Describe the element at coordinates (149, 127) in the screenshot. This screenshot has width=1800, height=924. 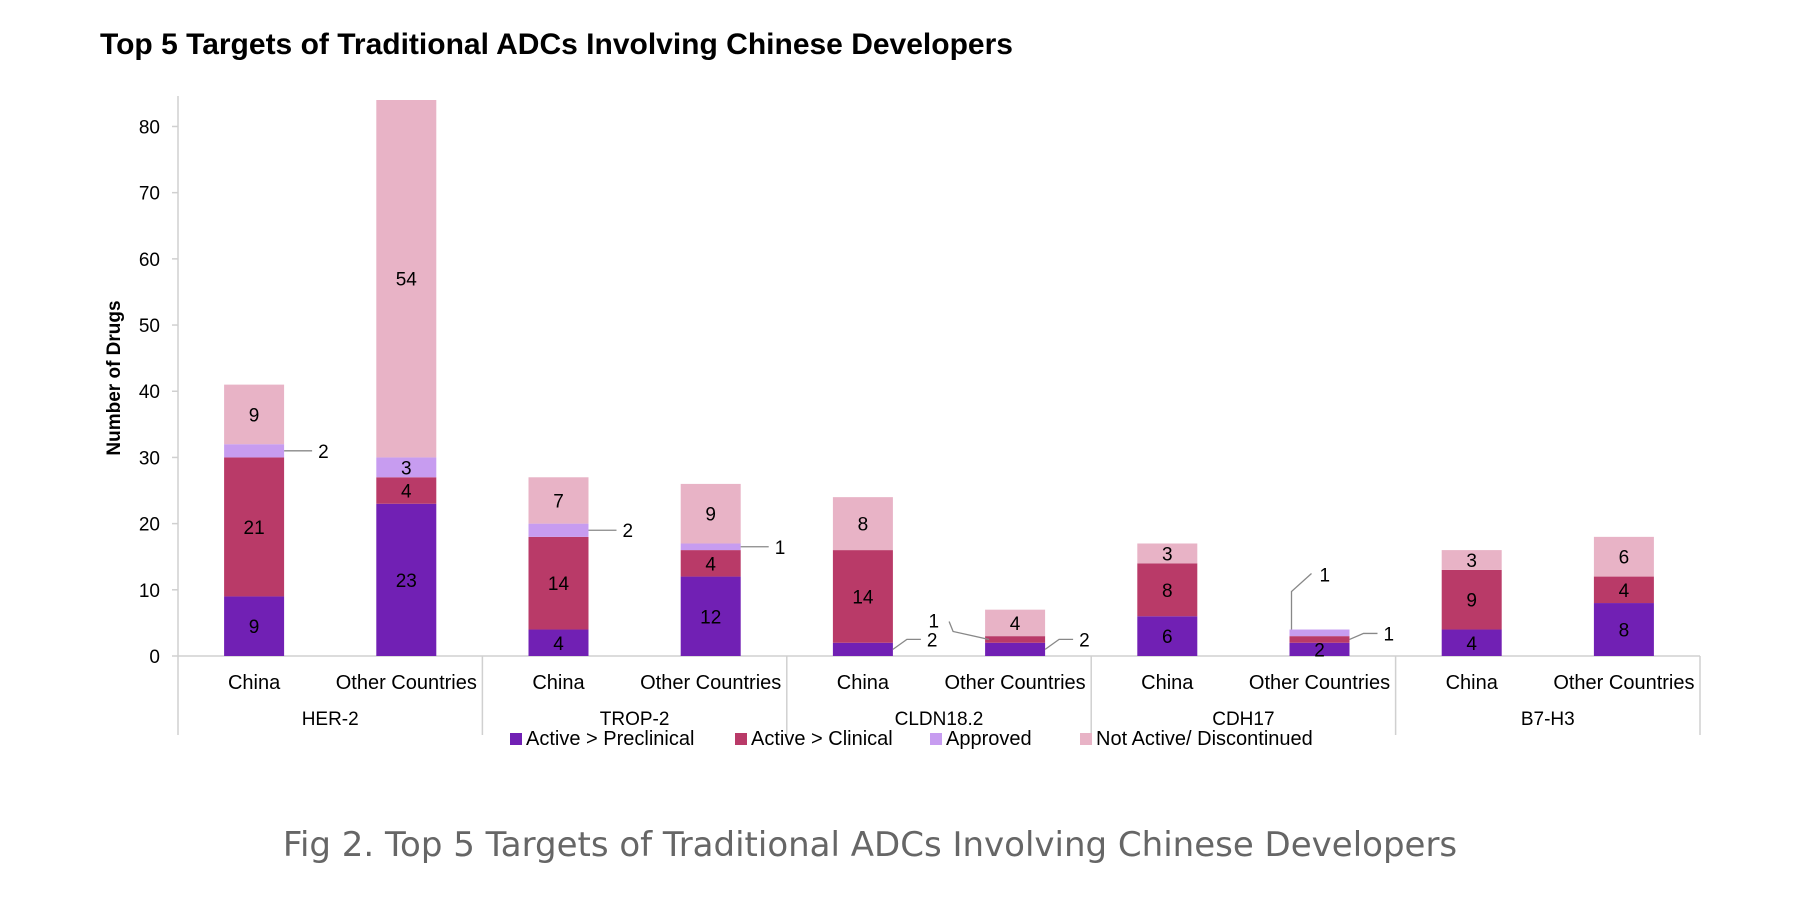
I see `y-tick-label: 80` at that location.